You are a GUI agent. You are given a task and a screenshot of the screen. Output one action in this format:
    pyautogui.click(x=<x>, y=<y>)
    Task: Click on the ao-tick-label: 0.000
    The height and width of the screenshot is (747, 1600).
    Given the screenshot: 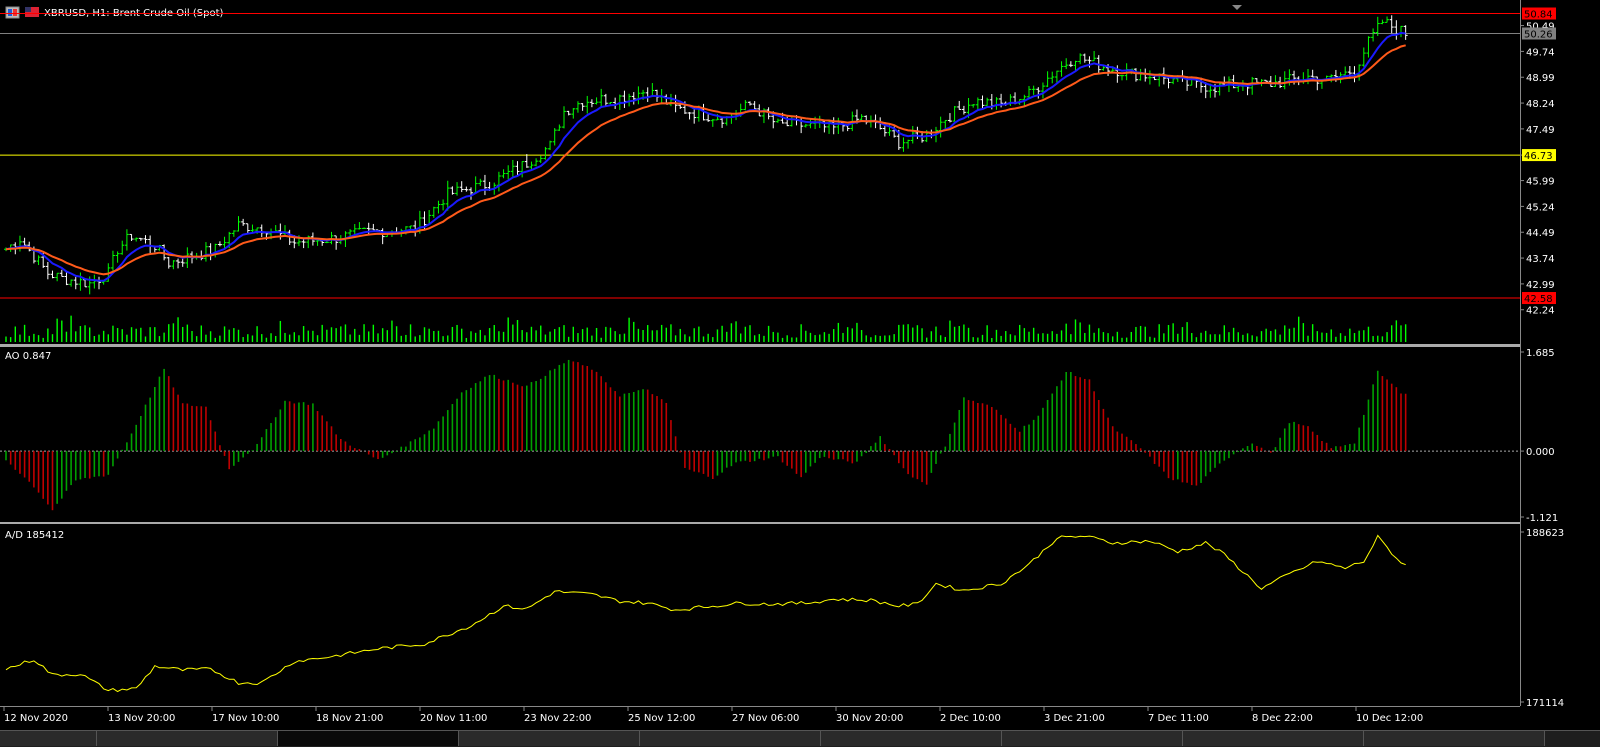 What is the action you would take?
    pyautogui.click(x=1540, y=452)
    